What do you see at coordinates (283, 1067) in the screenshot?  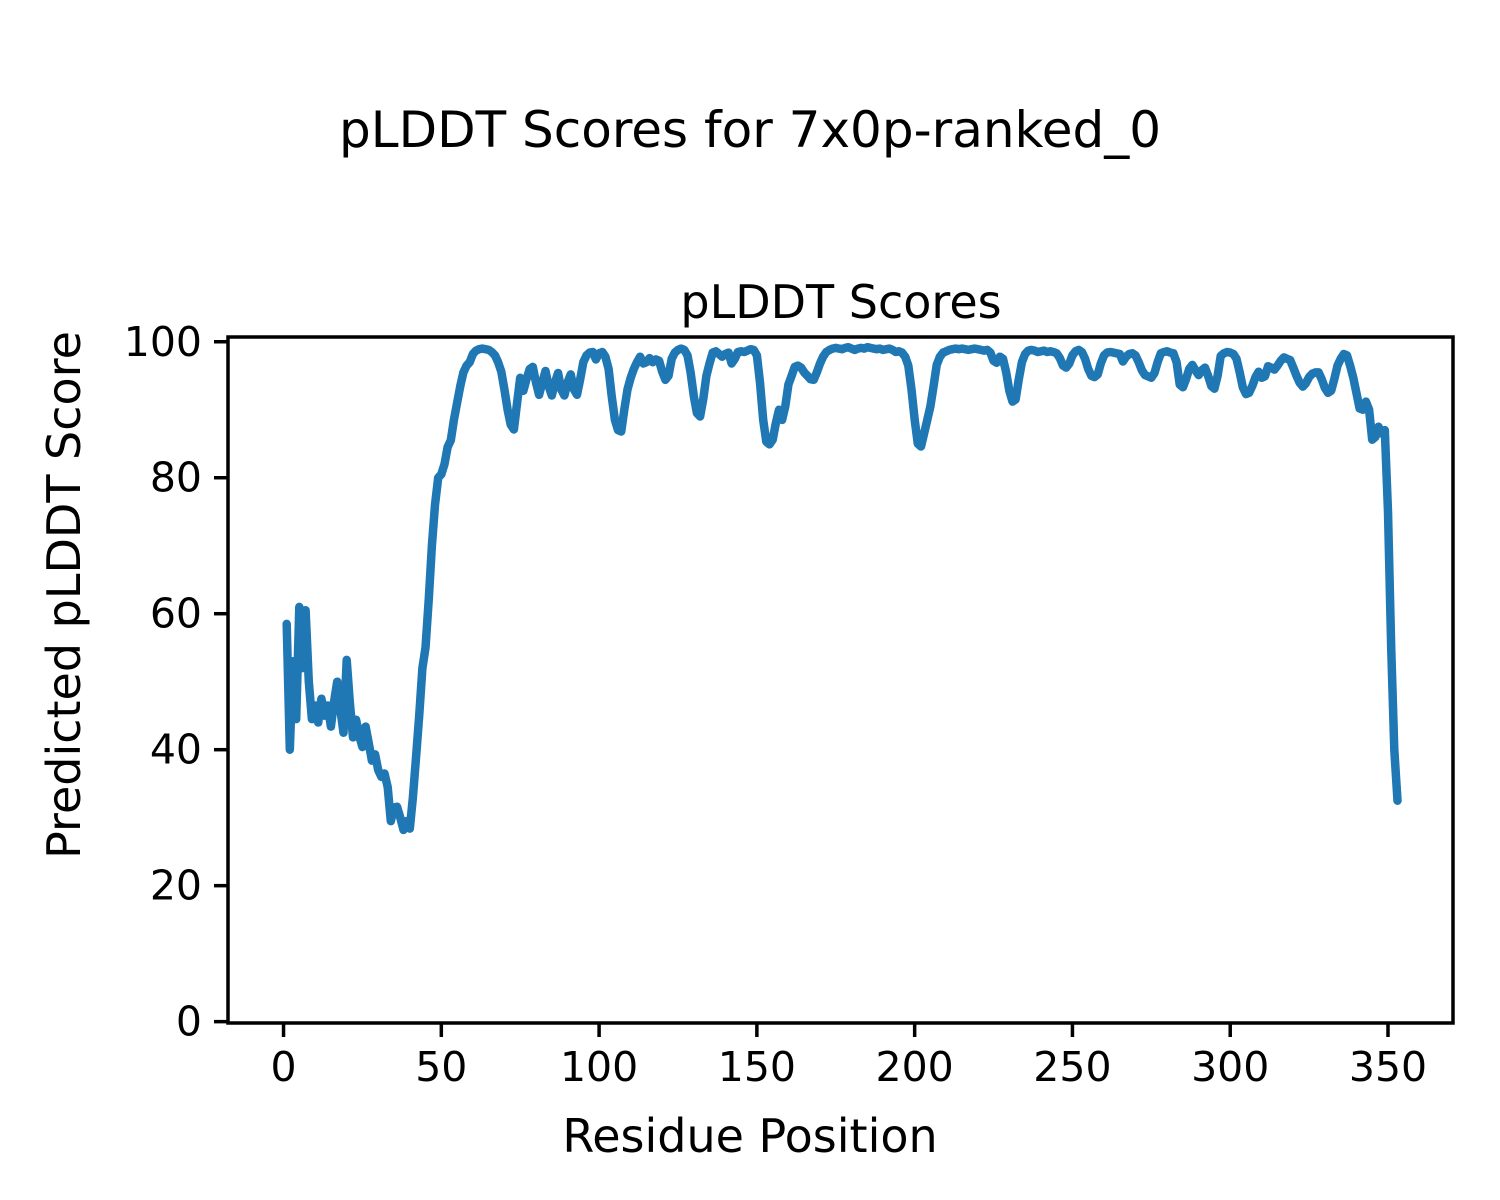 I see `x-tick-label: 0` at bounding box center [283, 1067].